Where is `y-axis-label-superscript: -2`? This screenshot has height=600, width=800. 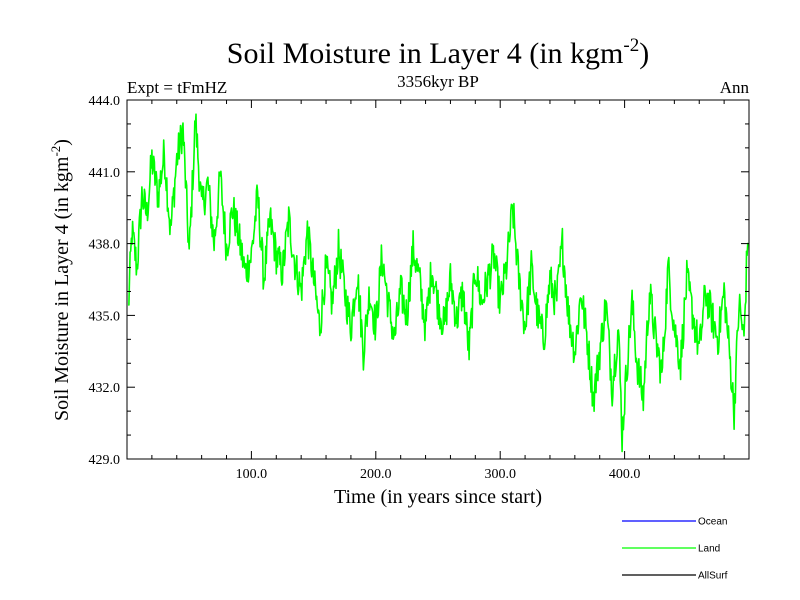 y-axis-label-superscript: -2 is located at coordinates (55, 151).